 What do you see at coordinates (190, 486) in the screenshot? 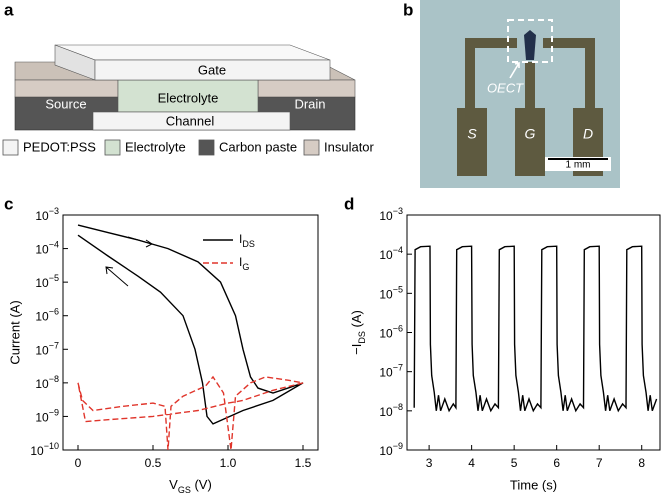
I see `x-axis-label: VGS (V)` at bounding box center [190, 486].